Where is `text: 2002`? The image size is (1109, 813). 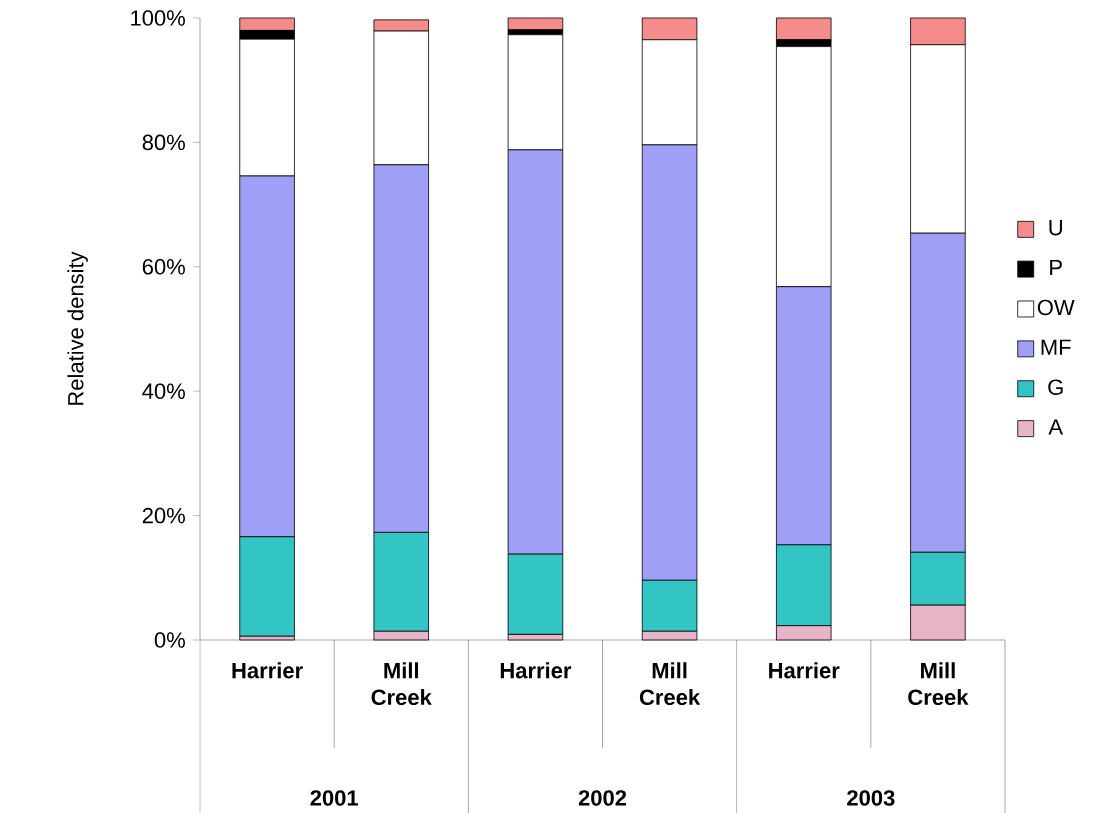 text: 2002 is located at coordinates (602, 798).